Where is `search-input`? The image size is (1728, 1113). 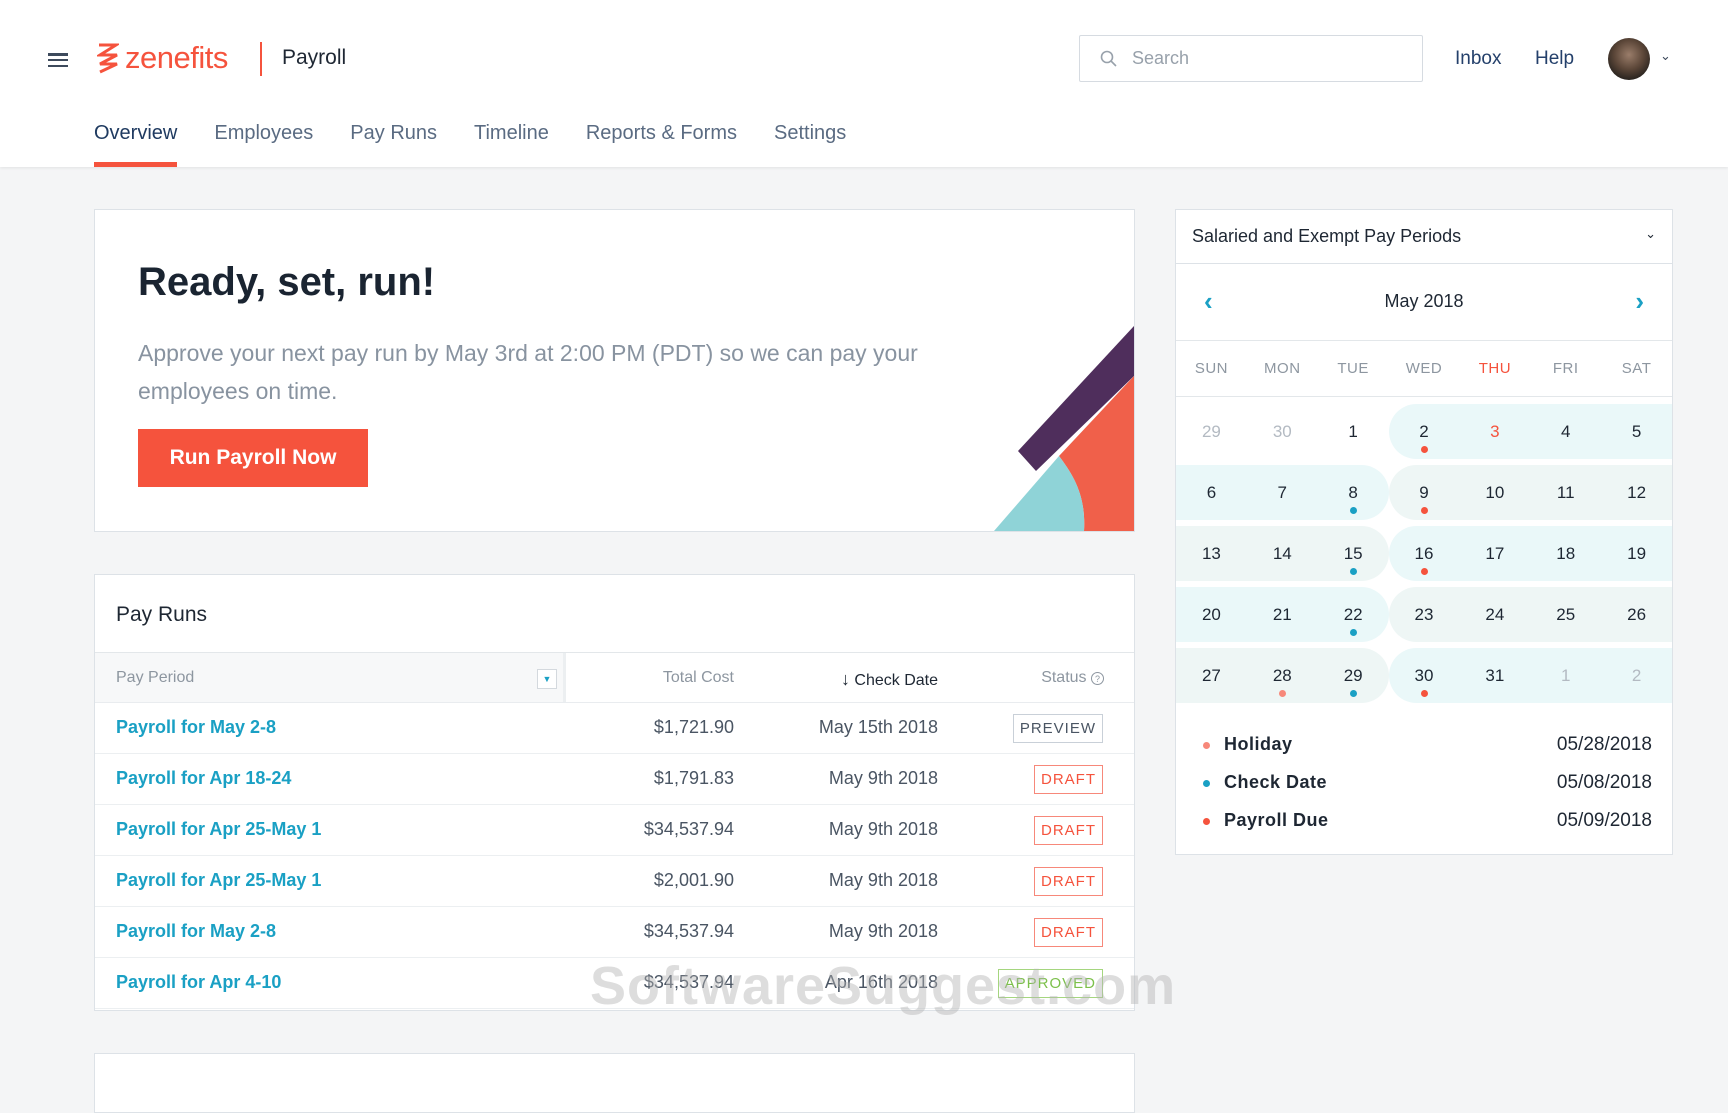
search-input is located at coordinates (1262, 58).